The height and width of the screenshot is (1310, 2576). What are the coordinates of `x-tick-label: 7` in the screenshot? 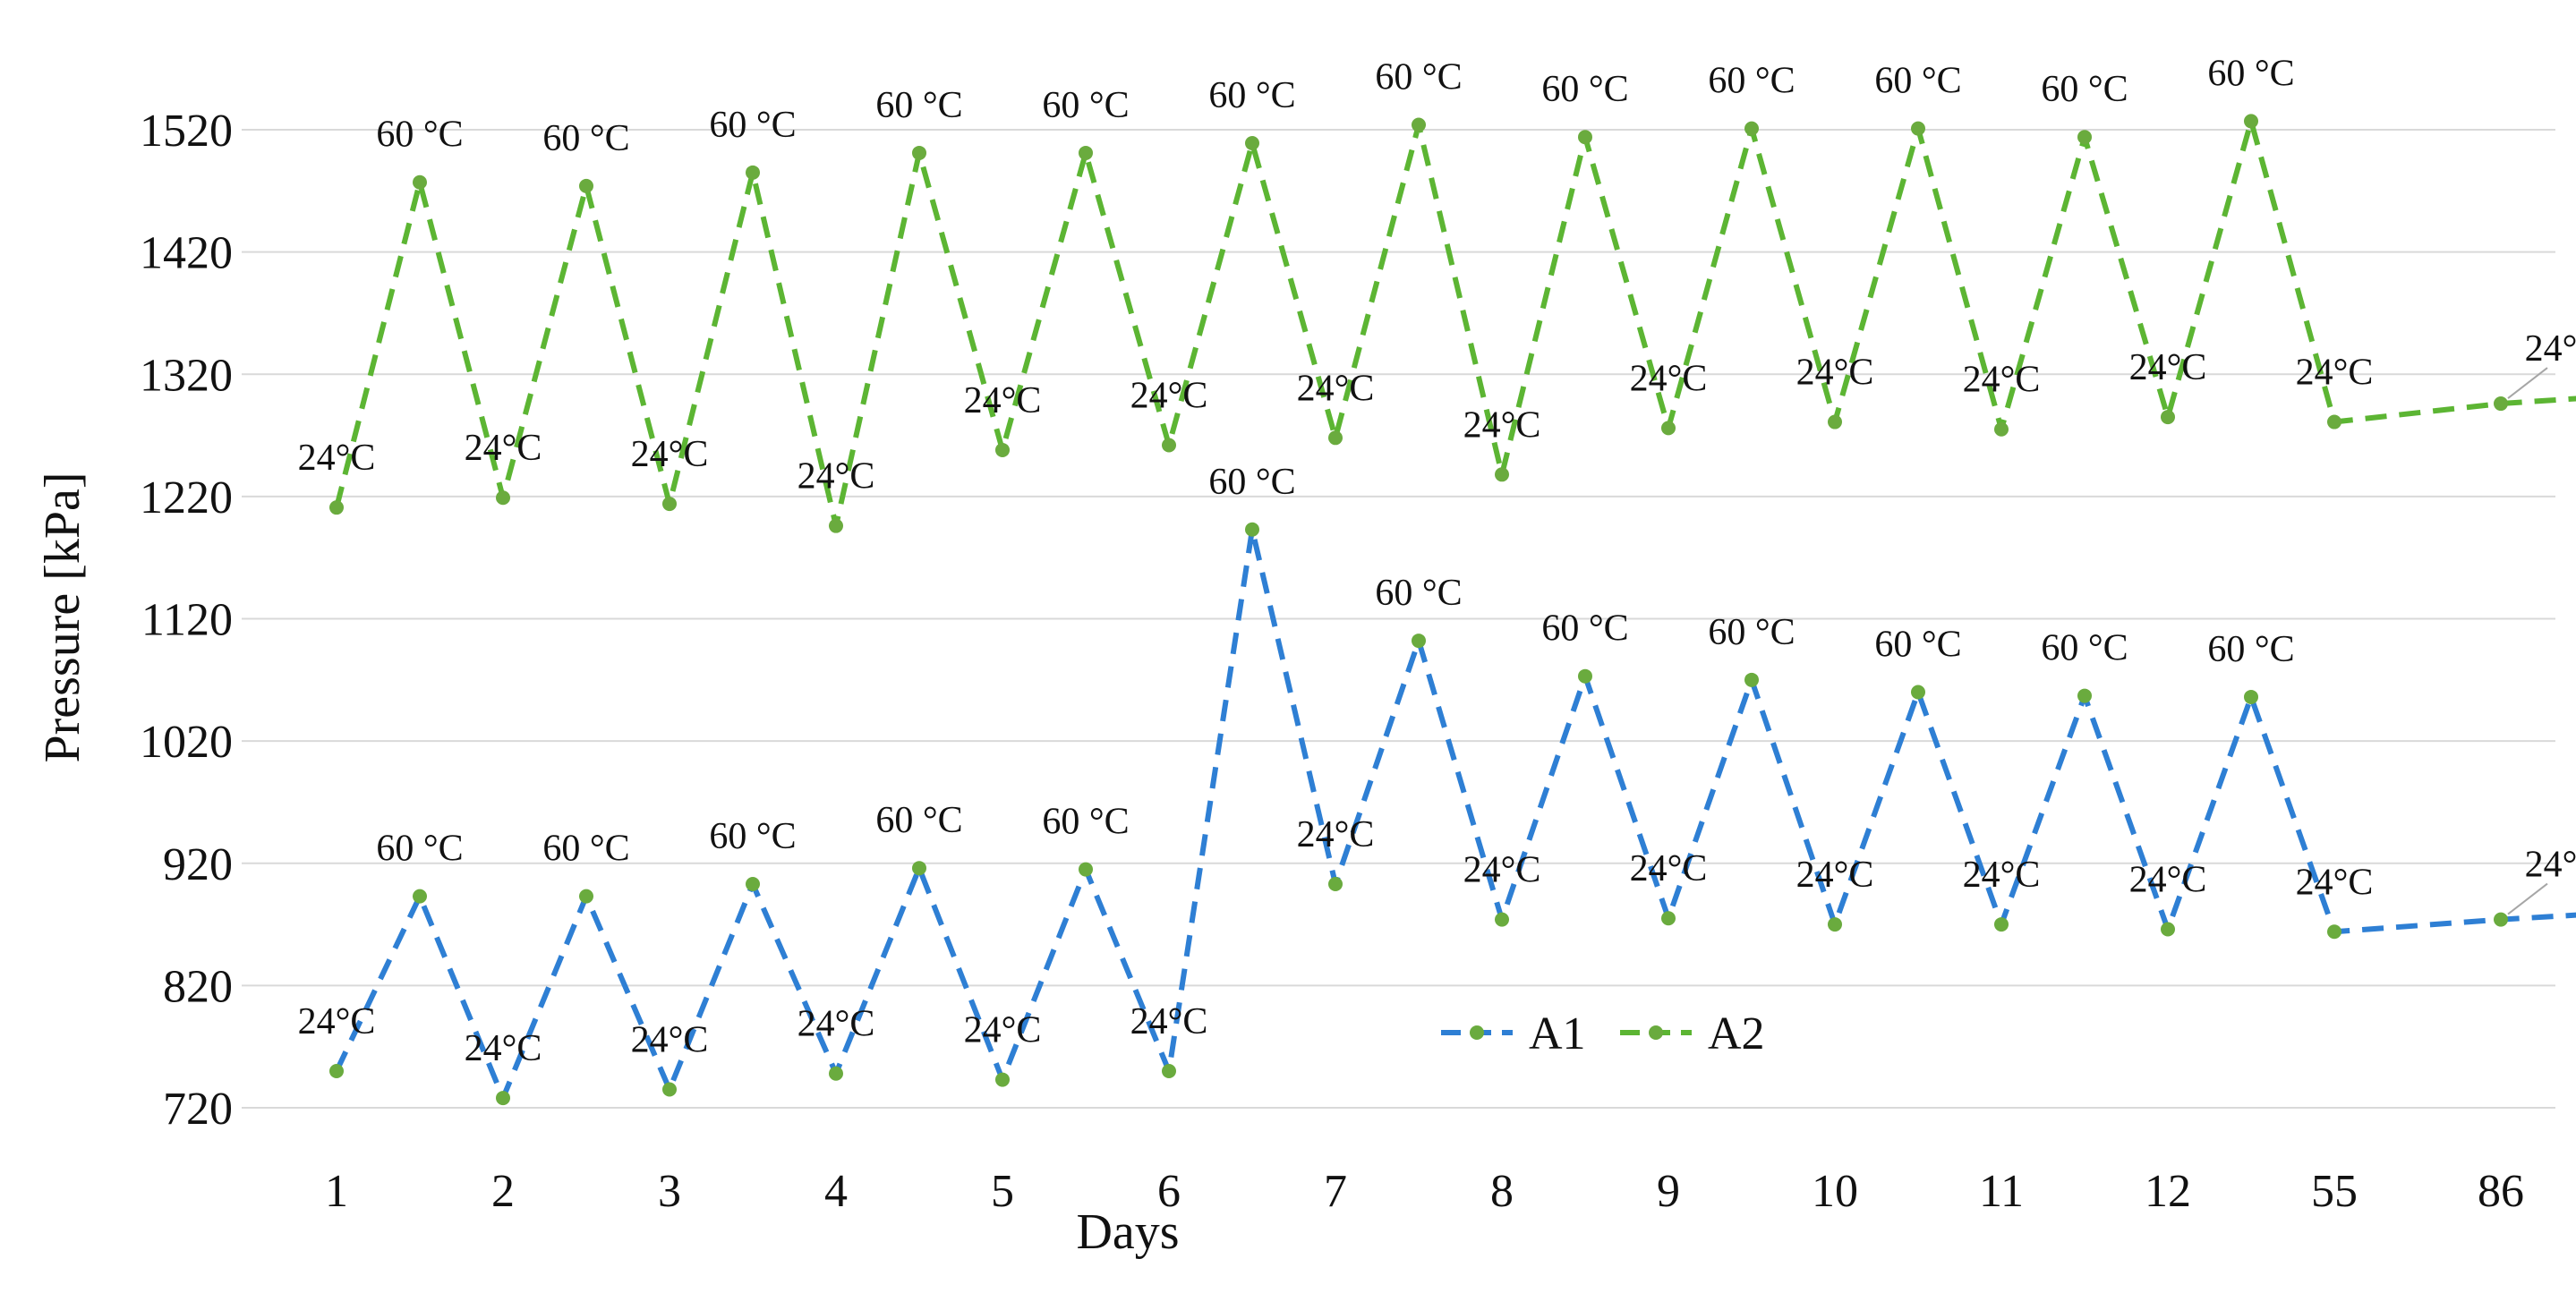 It's located at (1335, 1191).